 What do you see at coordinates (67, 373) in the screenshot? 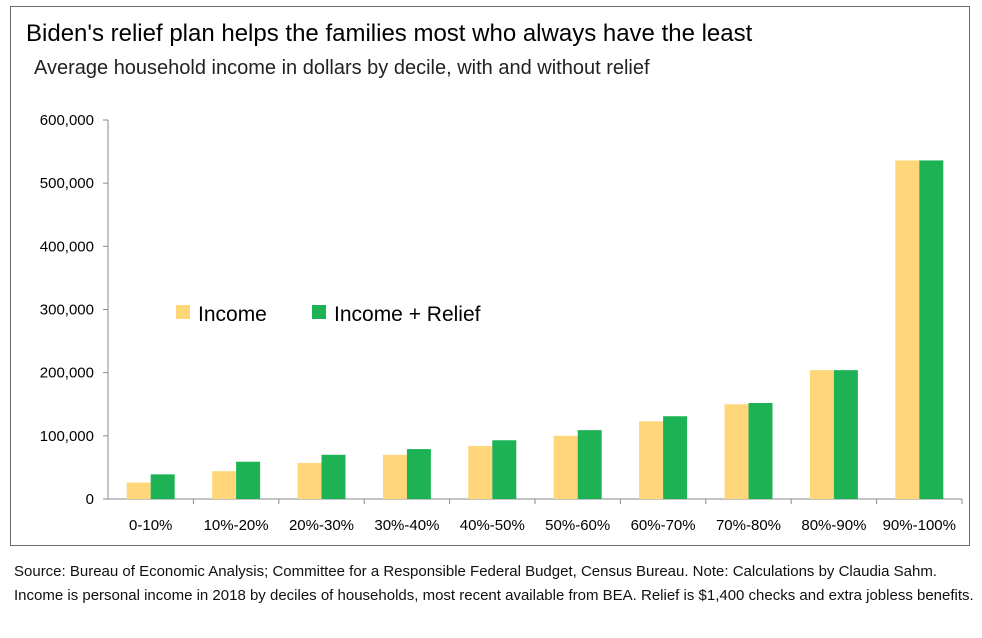
I see `y-tick-label: 200,000` at bounding box center [67, 373].